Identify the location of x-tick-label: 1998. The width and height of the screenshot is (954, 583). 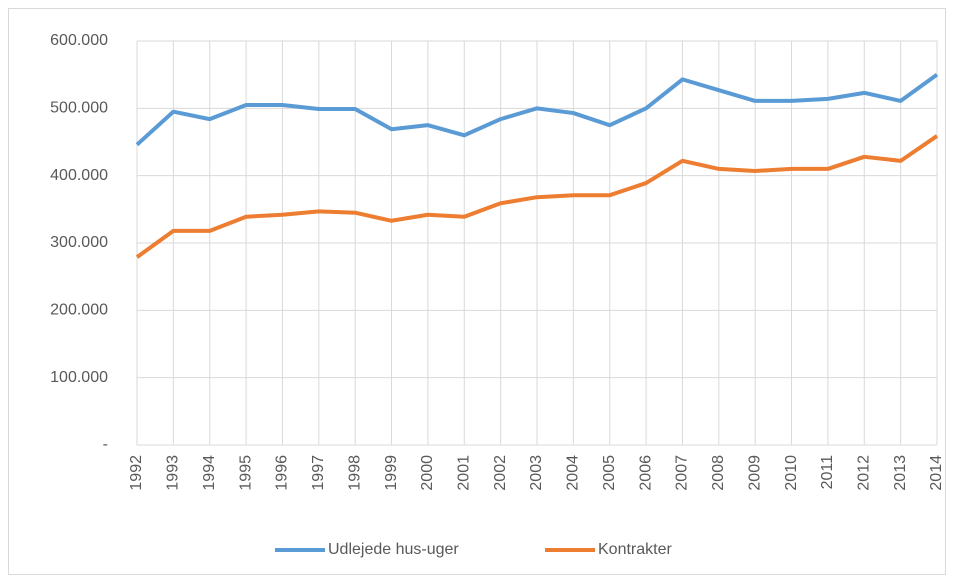
(354, 473).